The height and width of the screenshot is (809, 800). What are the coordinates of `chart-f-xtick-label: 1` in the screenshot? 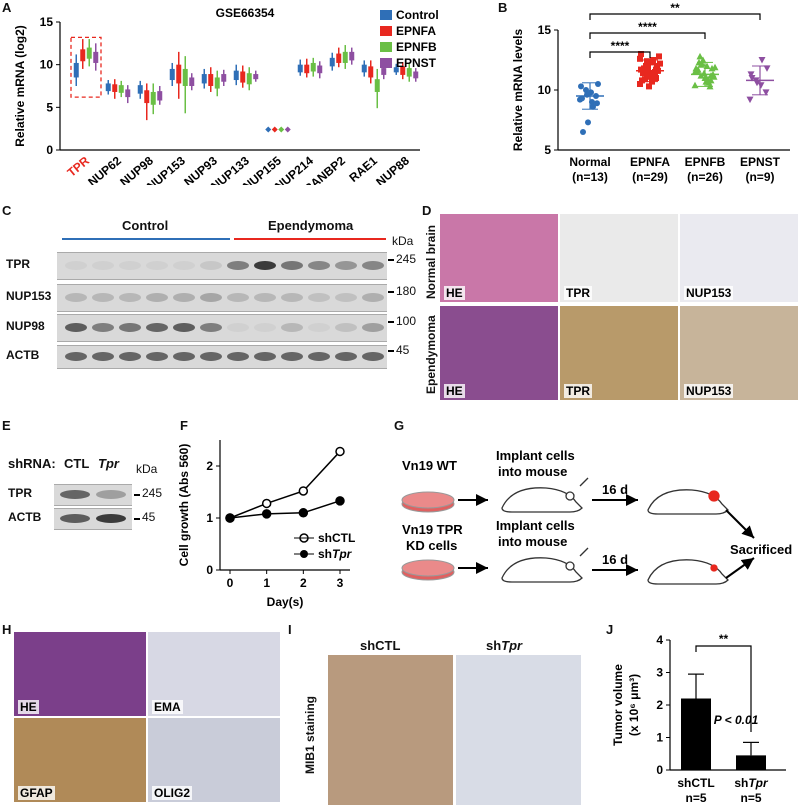 It's located at (266, 583).